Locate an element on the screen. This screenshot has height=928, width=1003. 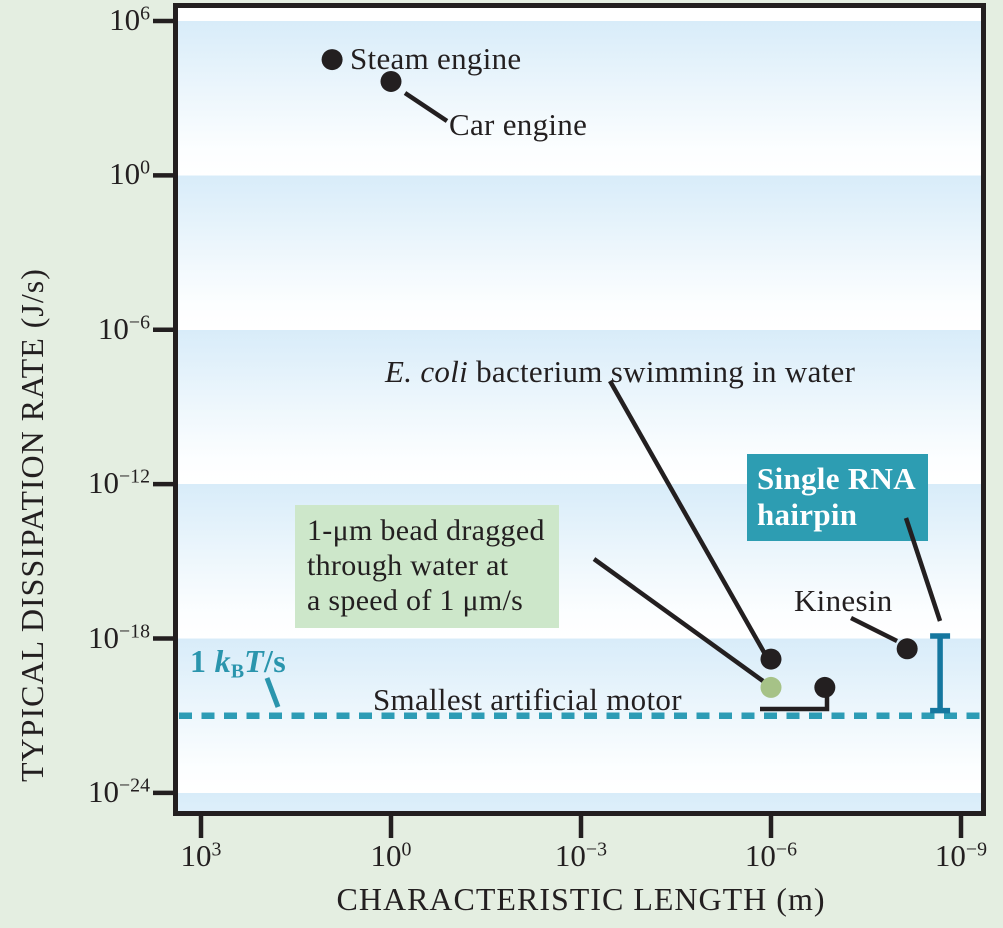
kbt-reference-label: 1 kBT/s is located at coordinates (238, 663).